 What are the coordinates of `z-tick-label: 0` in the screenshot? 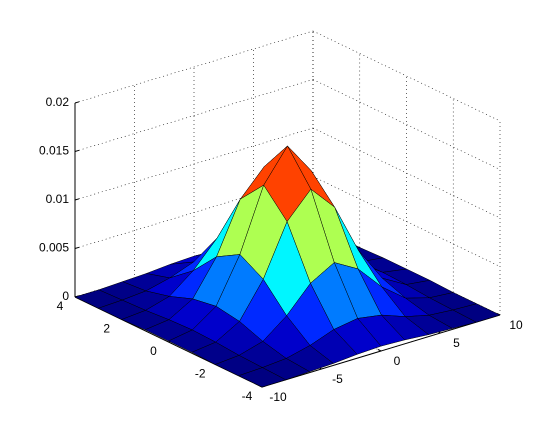 It's located at (65, 296).